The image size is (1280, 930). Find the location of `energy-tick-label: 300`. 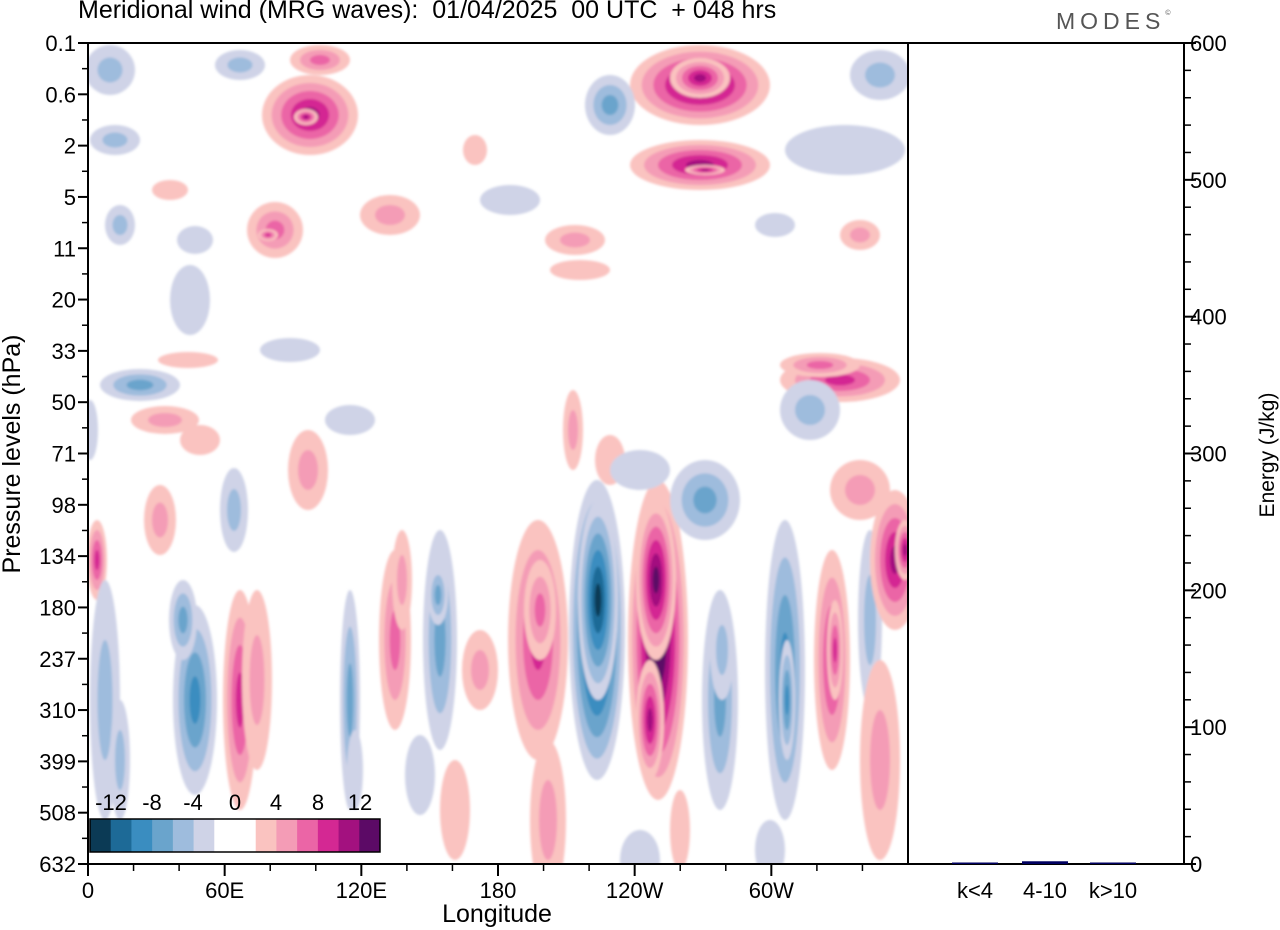

energy-tick-label: 300 is located at coordinates (1208, 454).